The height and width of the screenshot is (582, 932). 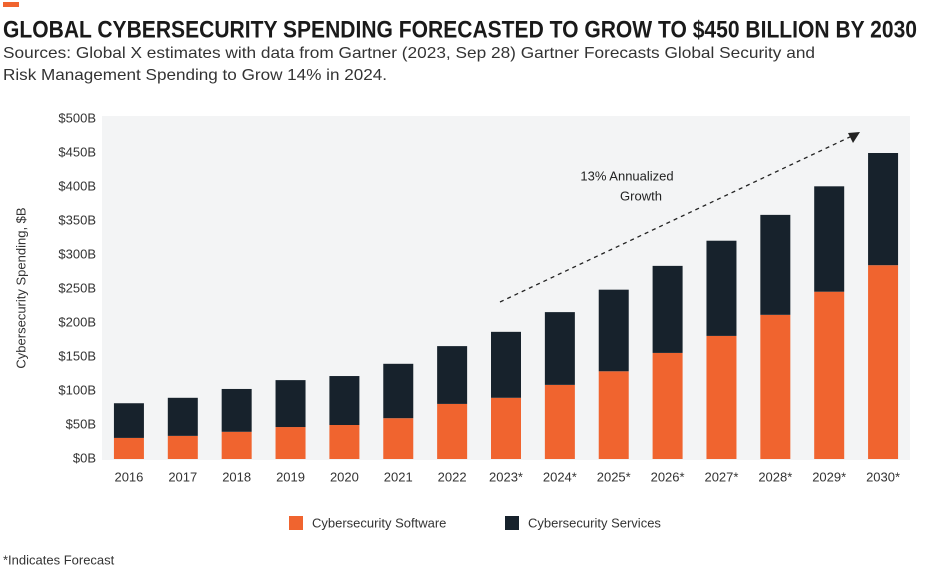 What do you see at coordinates (77, 287) in the screenshot?
I see `y-tick-label: $250B` at bounding box center [77, 287].